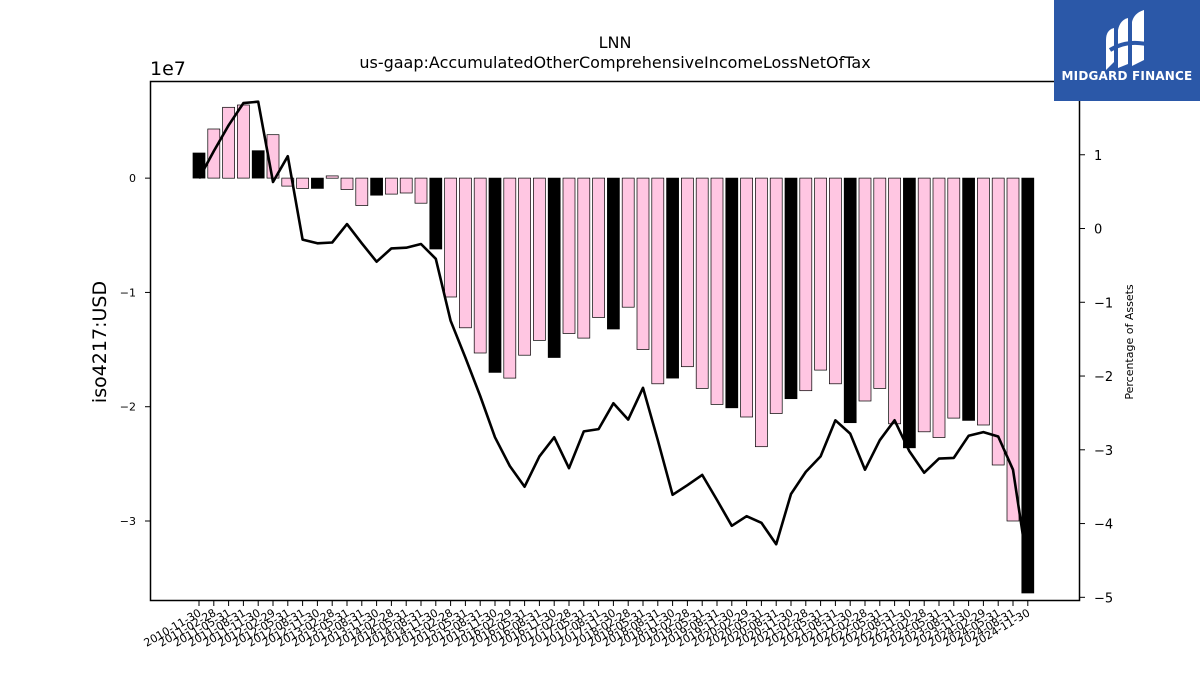 This screenshot has width=1200, height=675. Describe the element at coordinates (1129, 342) in the screenshot. I see `y2-axis-label: Percentage of Assets` at that location.